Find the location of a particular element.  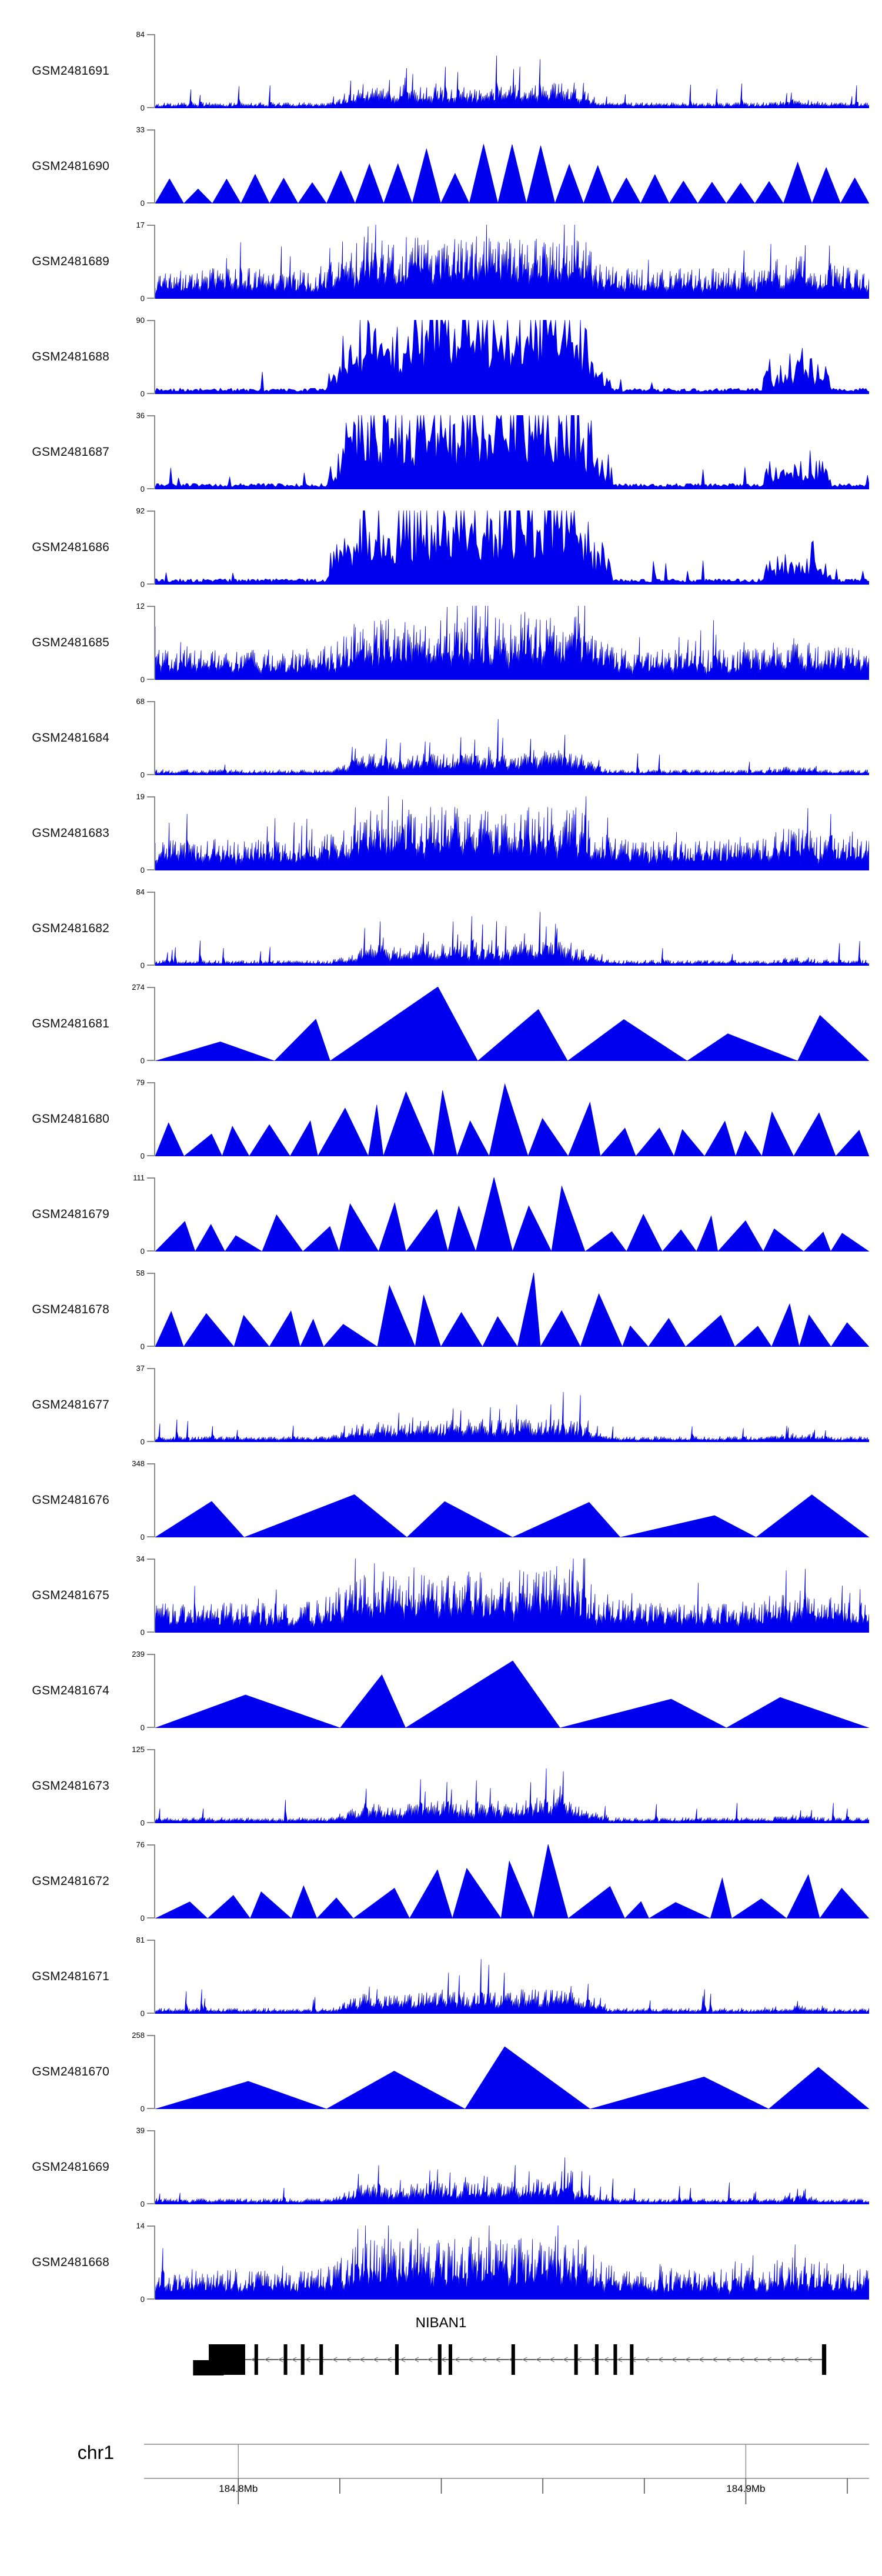

track-y-axis: 12 0 is located at coordinates (144, 642).